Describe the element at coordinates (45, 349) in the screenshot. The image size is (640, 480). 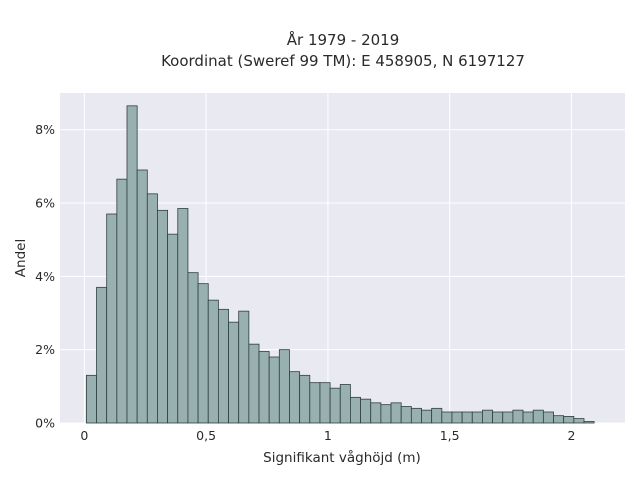
I see `y-tick-label: 2%` at that location.